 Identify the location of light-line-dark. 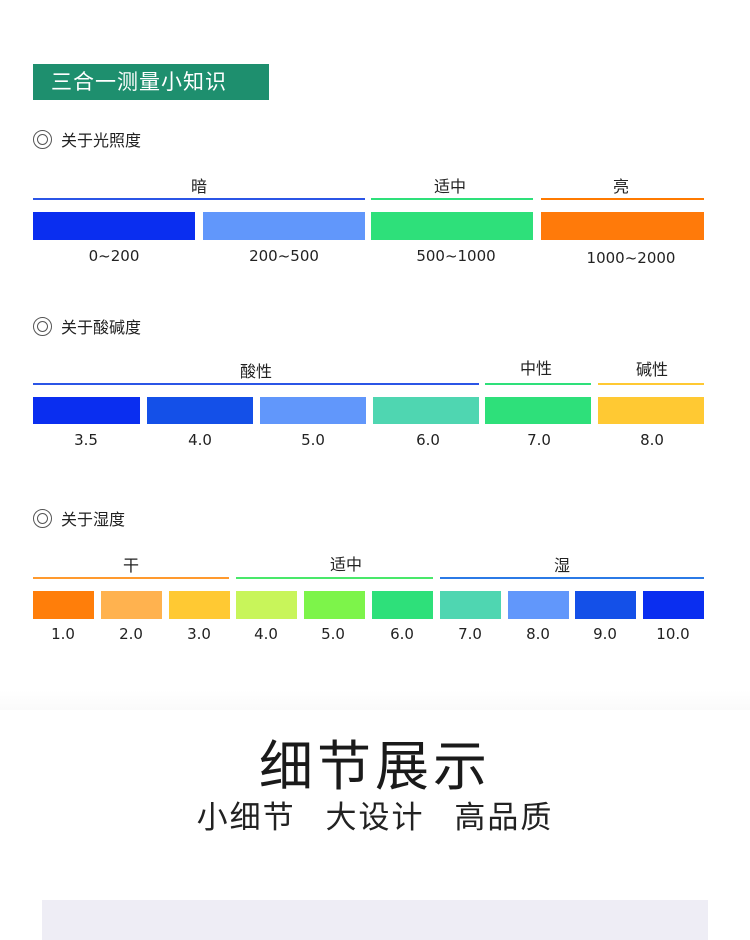
(199, 199).